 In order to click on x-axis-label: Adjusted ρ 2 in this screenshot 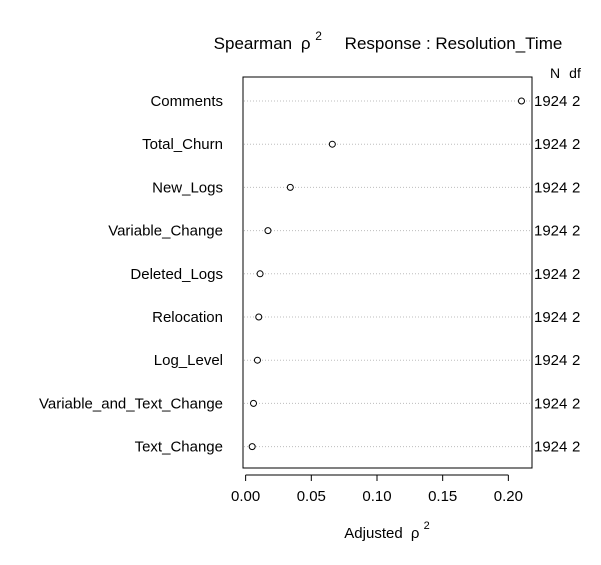, I will do `click(386, 531)`.